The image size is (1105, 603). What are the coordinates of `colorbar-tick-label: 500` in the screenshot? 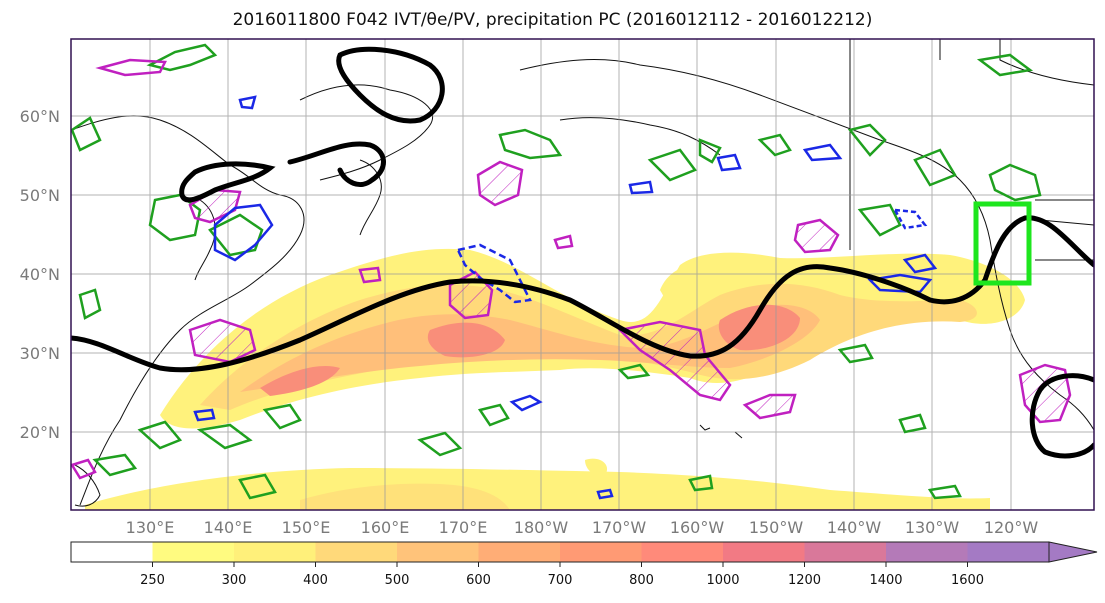 It's located at (397, 580).